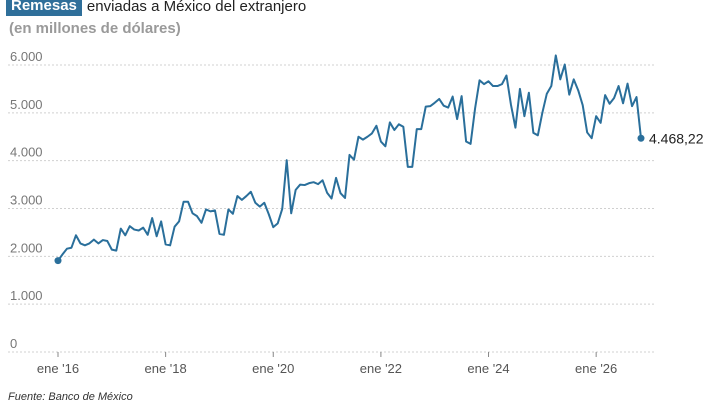 The height and width of the screenshot is (404, 715). Describe the element at coordinates (381, 368) in the screenshot. I see `x-tick-label: ene '22` at that location.